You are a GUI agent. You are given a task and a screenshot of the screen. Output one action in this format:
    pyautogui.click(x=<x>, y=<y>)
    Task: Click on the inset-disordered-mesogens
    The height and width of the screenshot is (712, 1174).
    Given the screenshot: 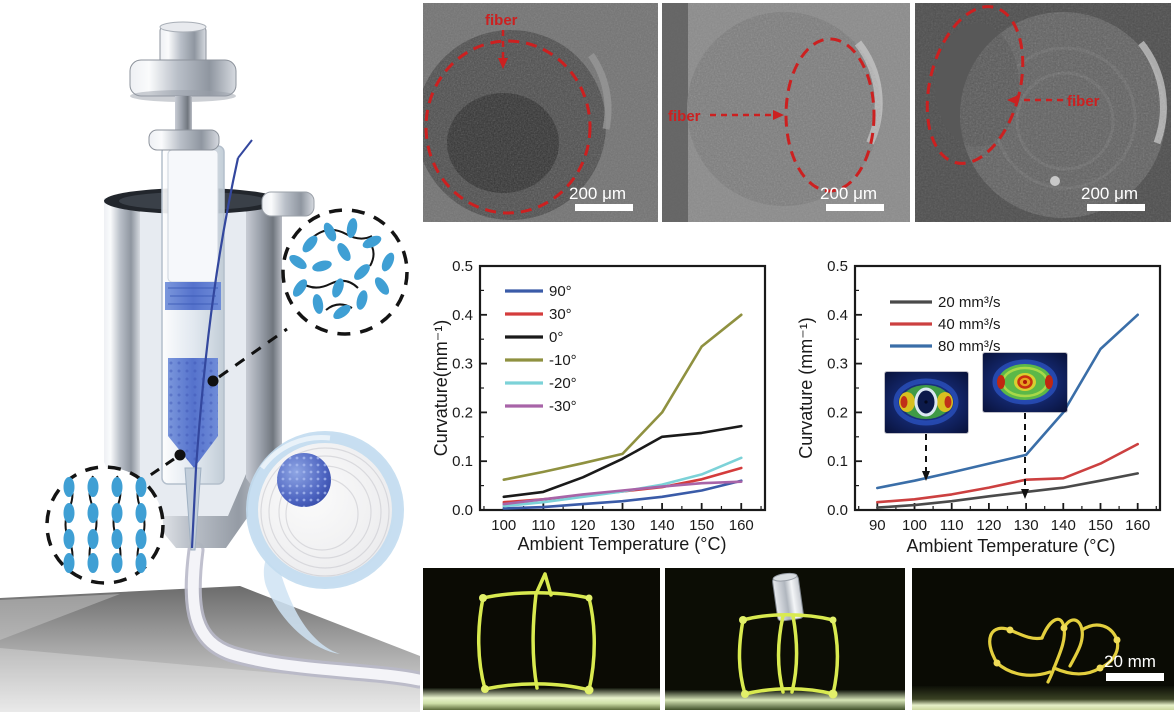 What is the action you would take?
    pyautogui.click(x=308, y=297)
    